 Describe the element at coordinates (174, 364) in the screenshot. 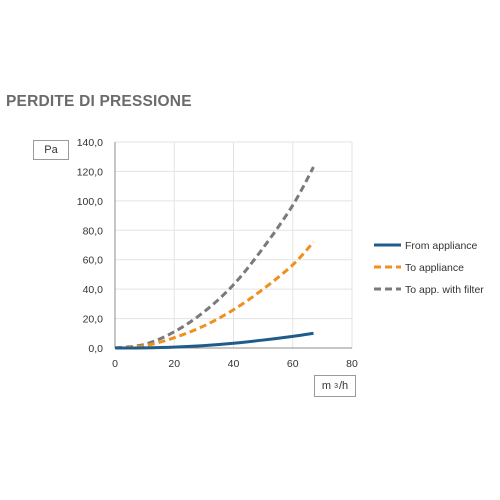

I see `x-tick-label: 20` at that location.